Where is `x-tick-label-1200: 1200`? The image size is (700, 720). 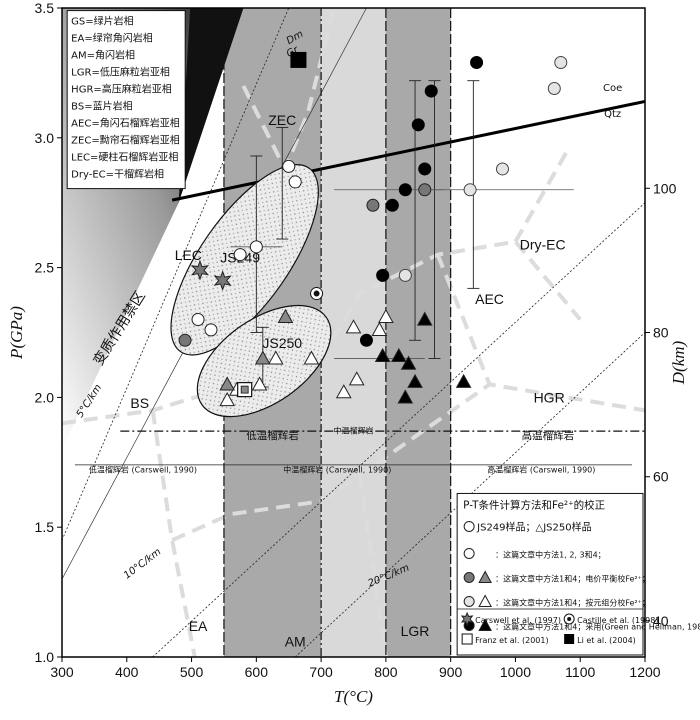 x-tick-label-1200: 1200 is located at coordinates (644, 672).